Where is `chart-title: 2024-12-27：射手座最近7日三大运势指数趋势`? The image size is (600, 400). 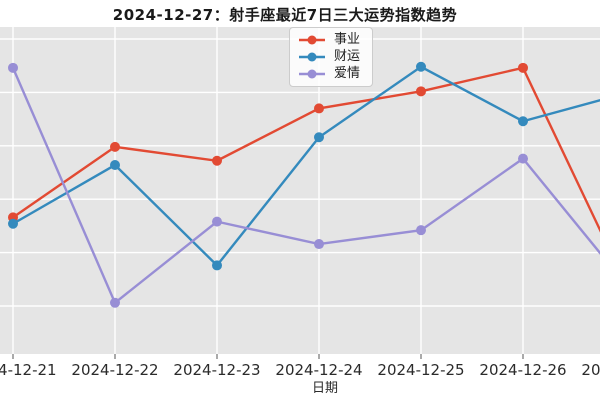 chart-title: 2024-12-27：射手座最近7日三大运势指数趋势 is located at coordinates (285, 15).